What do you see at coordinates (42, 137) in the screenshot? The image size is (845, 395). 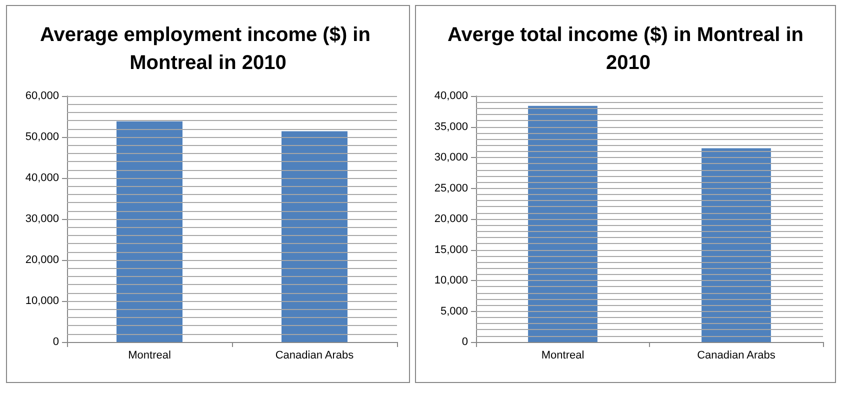 I see `y-tick-label: 50,000` at bounding box center [42, 137].